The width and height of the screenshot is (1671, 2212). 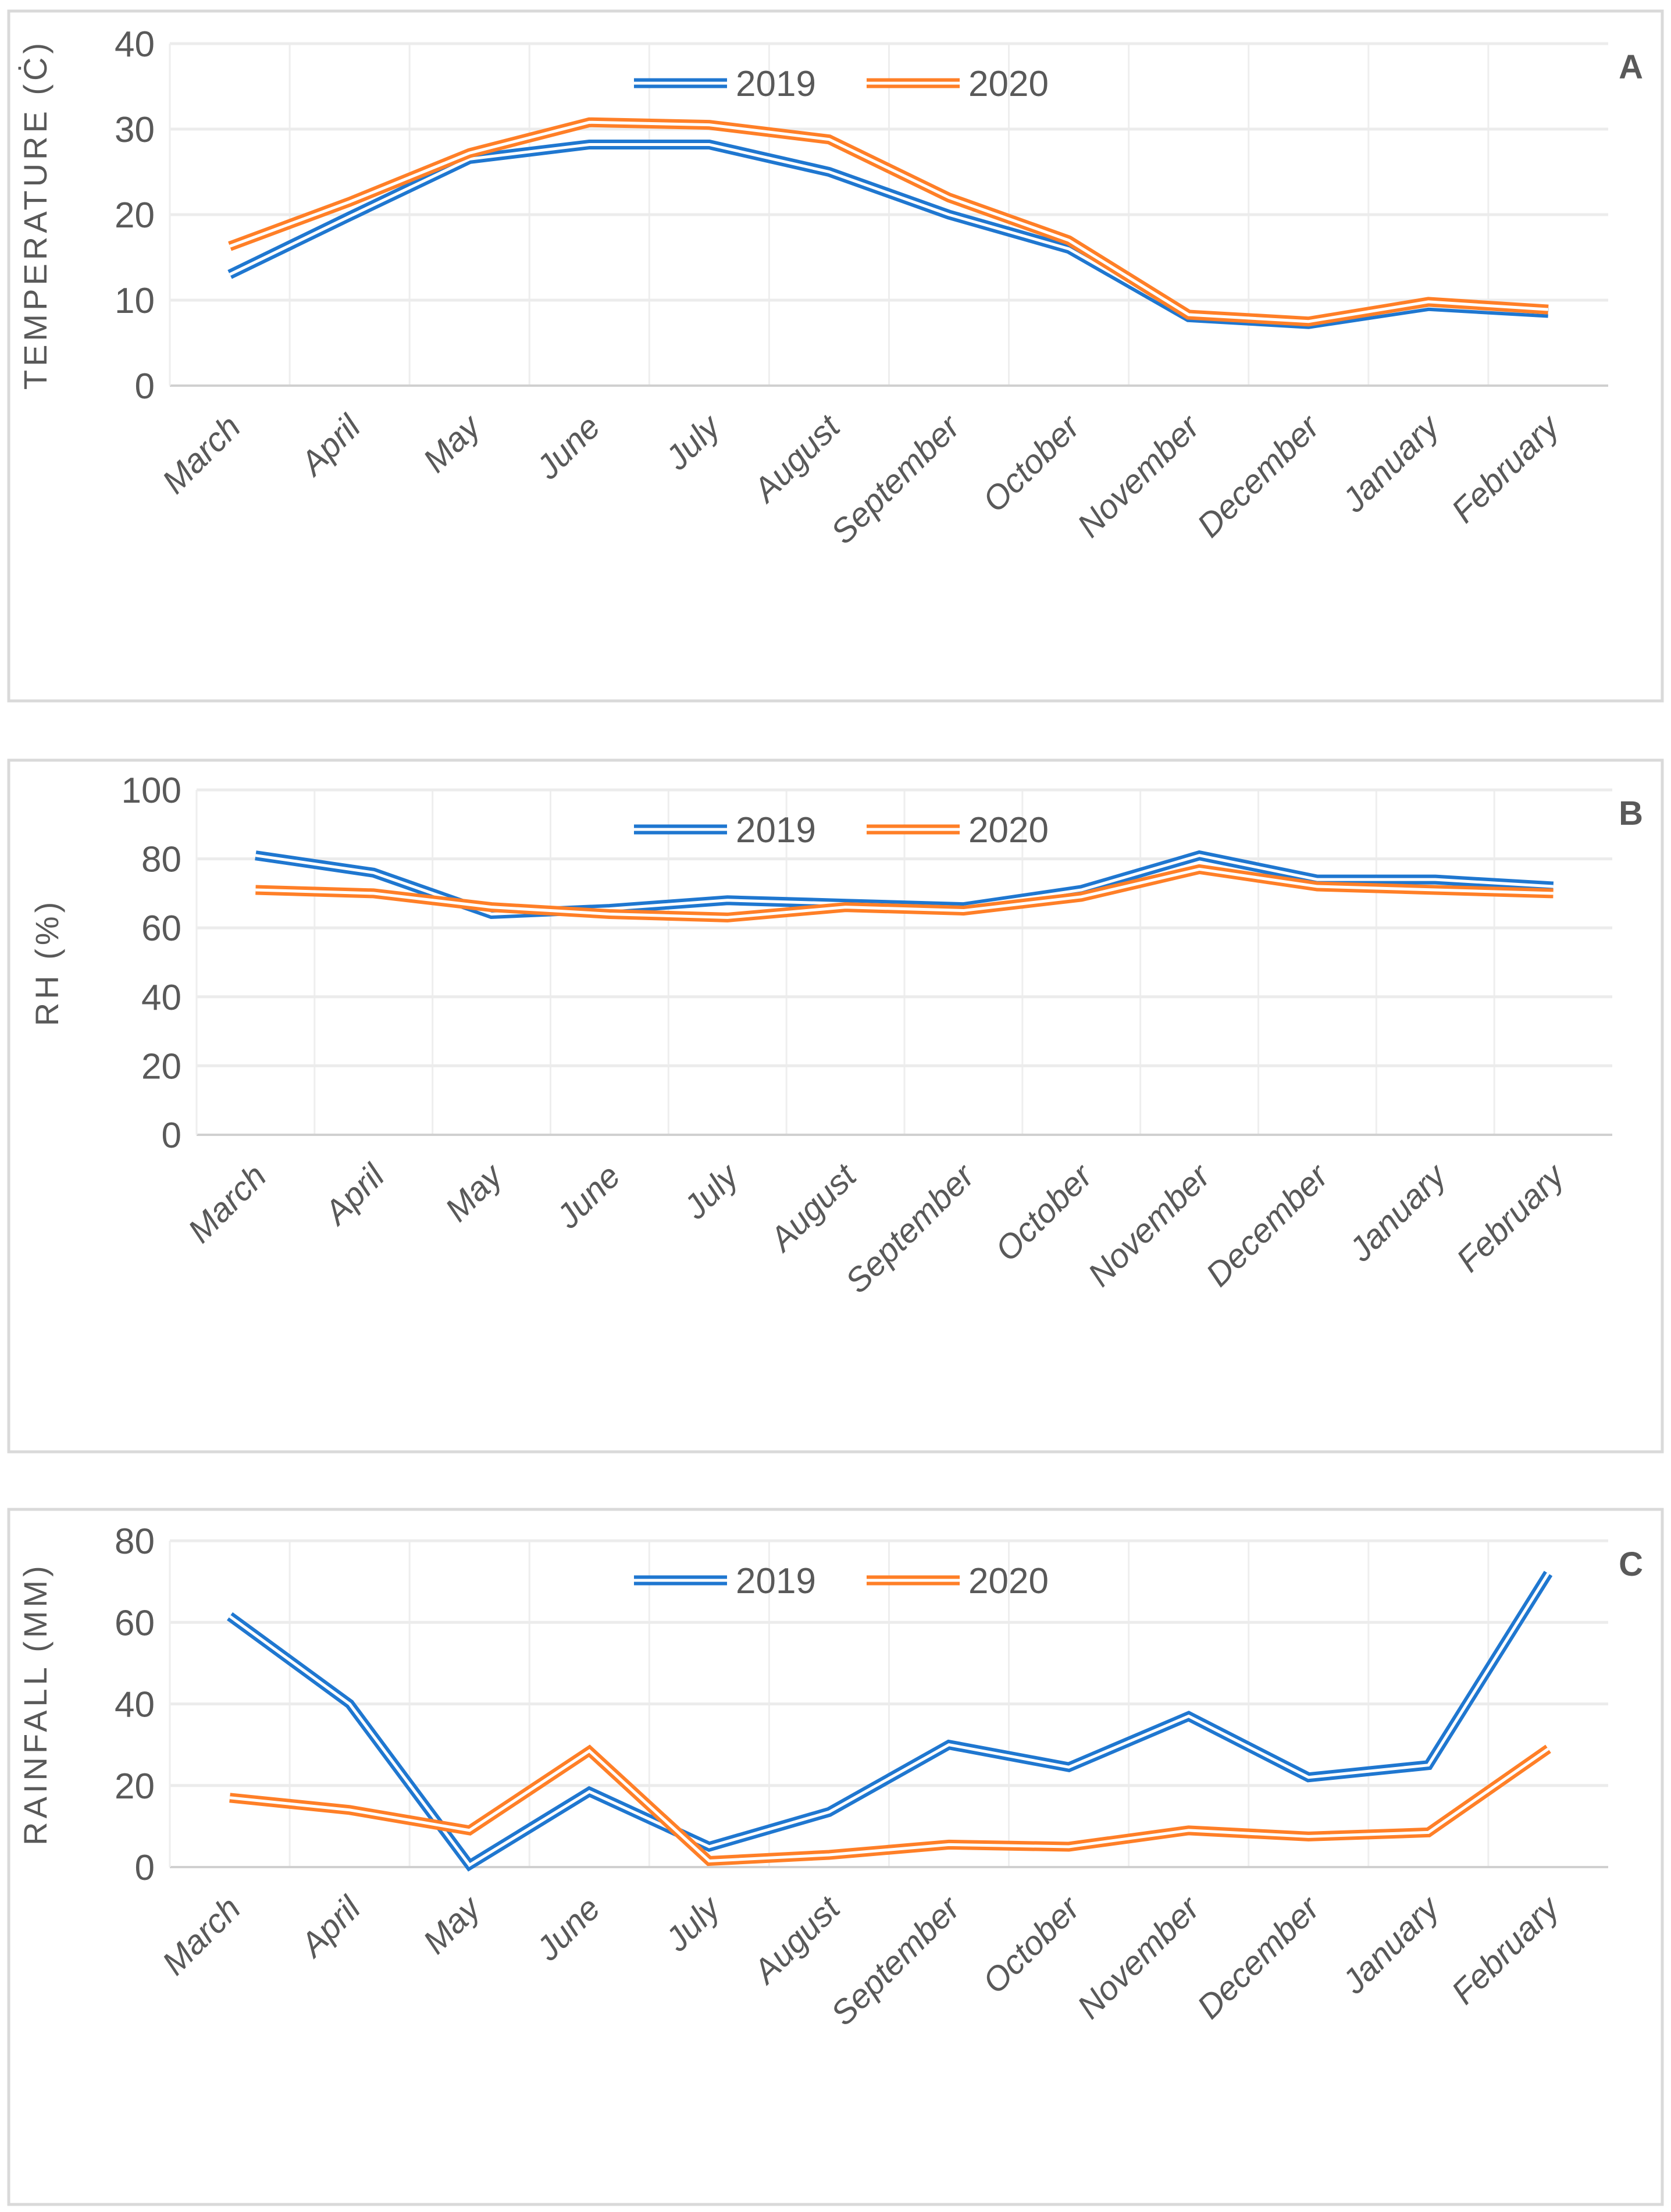 I want to click on y-axis-title: RAINFALL (MM), so click(x=35, y=1704).